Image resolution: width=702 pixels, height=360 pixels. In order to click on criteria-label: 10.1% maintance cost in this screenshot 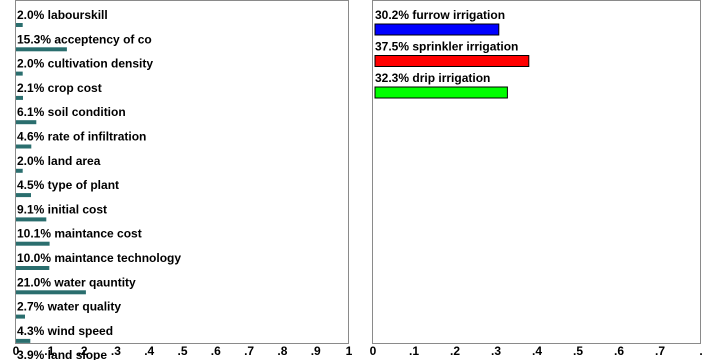, I will do `click(79, 234)`.